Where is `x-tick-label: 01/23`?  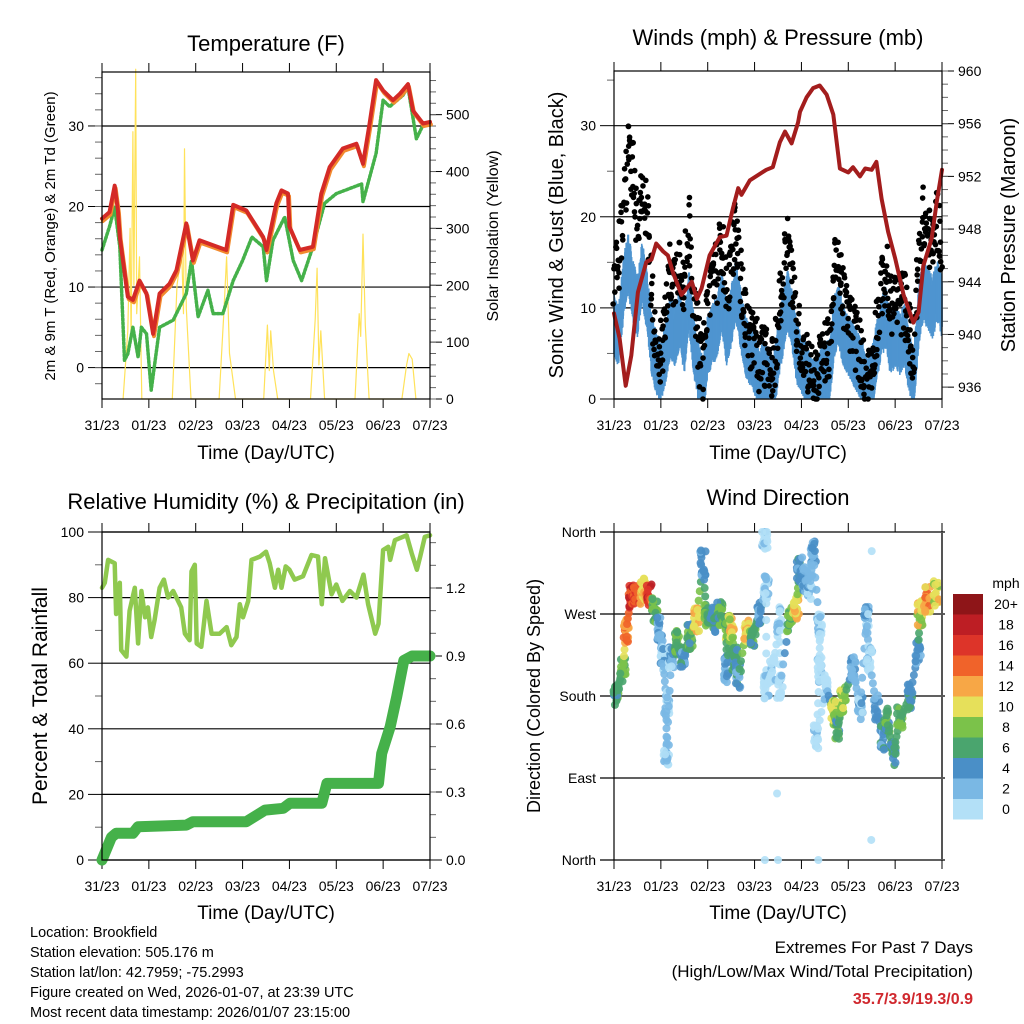
x-tick-label: 01/23 is located at coordinates (660, 425).